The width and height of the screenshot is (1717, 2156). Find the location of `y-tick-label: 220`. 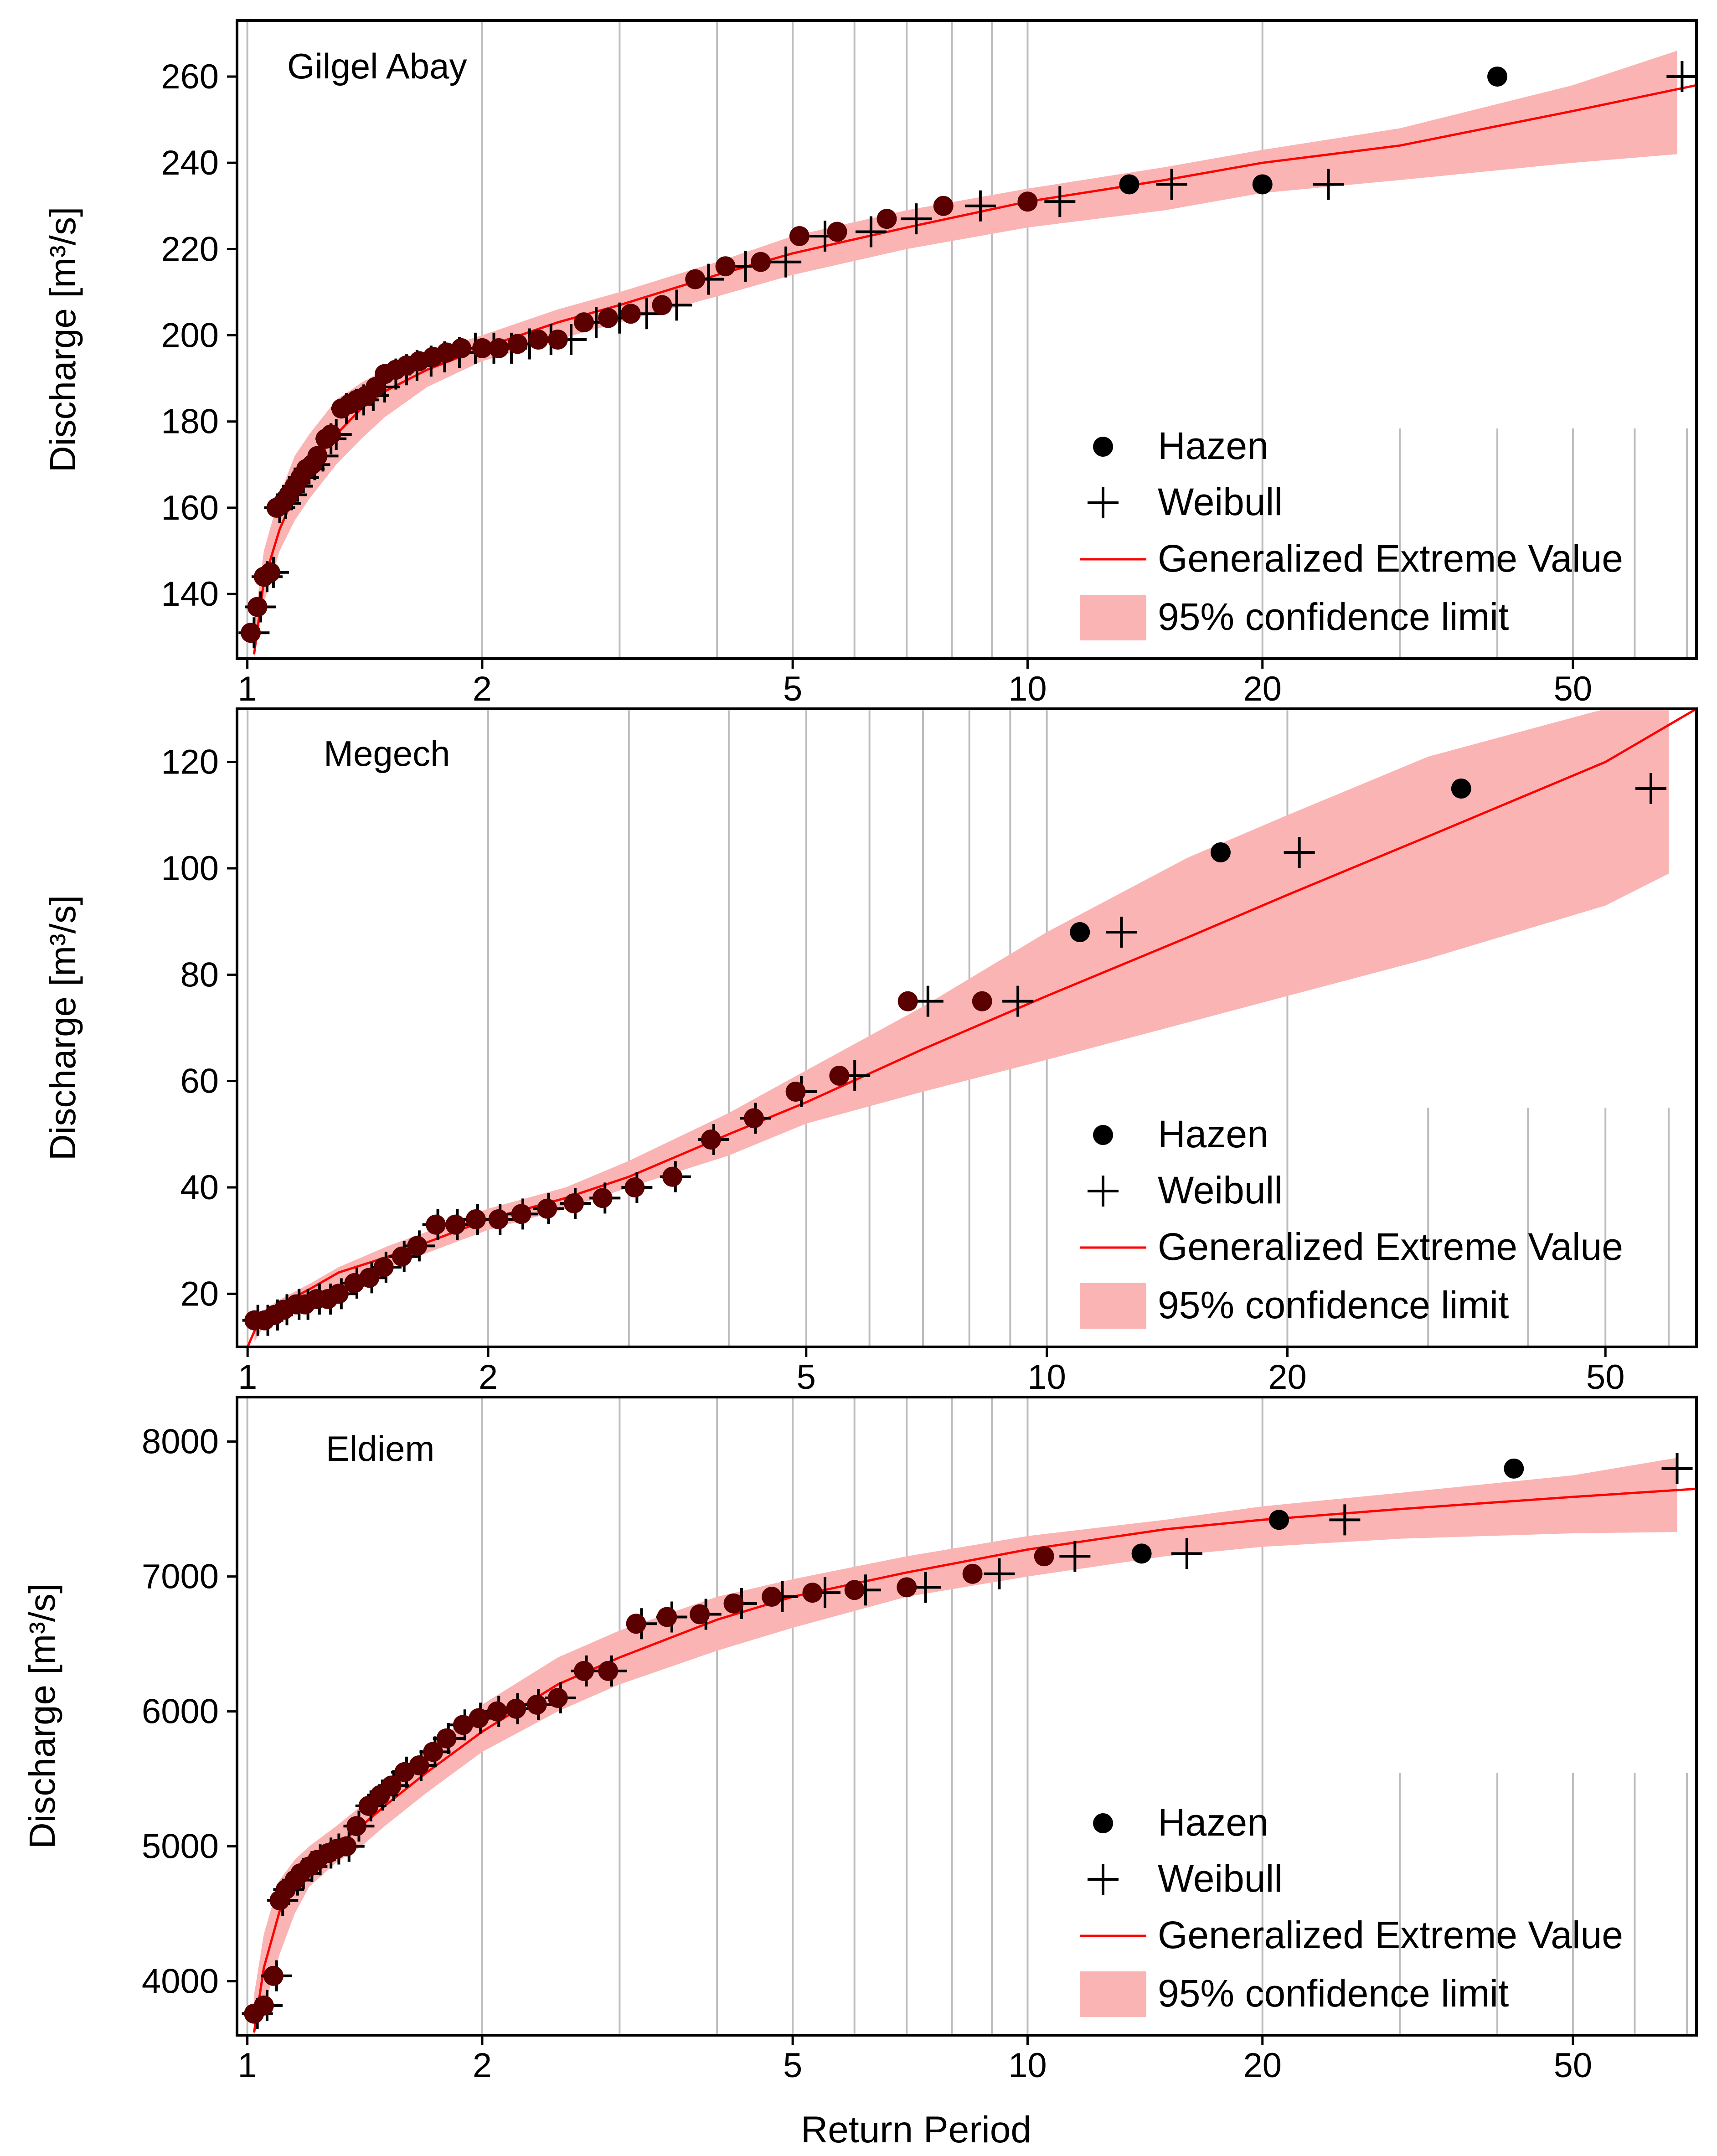

y-tick-label: 220 is located at coordinates (190, 249).